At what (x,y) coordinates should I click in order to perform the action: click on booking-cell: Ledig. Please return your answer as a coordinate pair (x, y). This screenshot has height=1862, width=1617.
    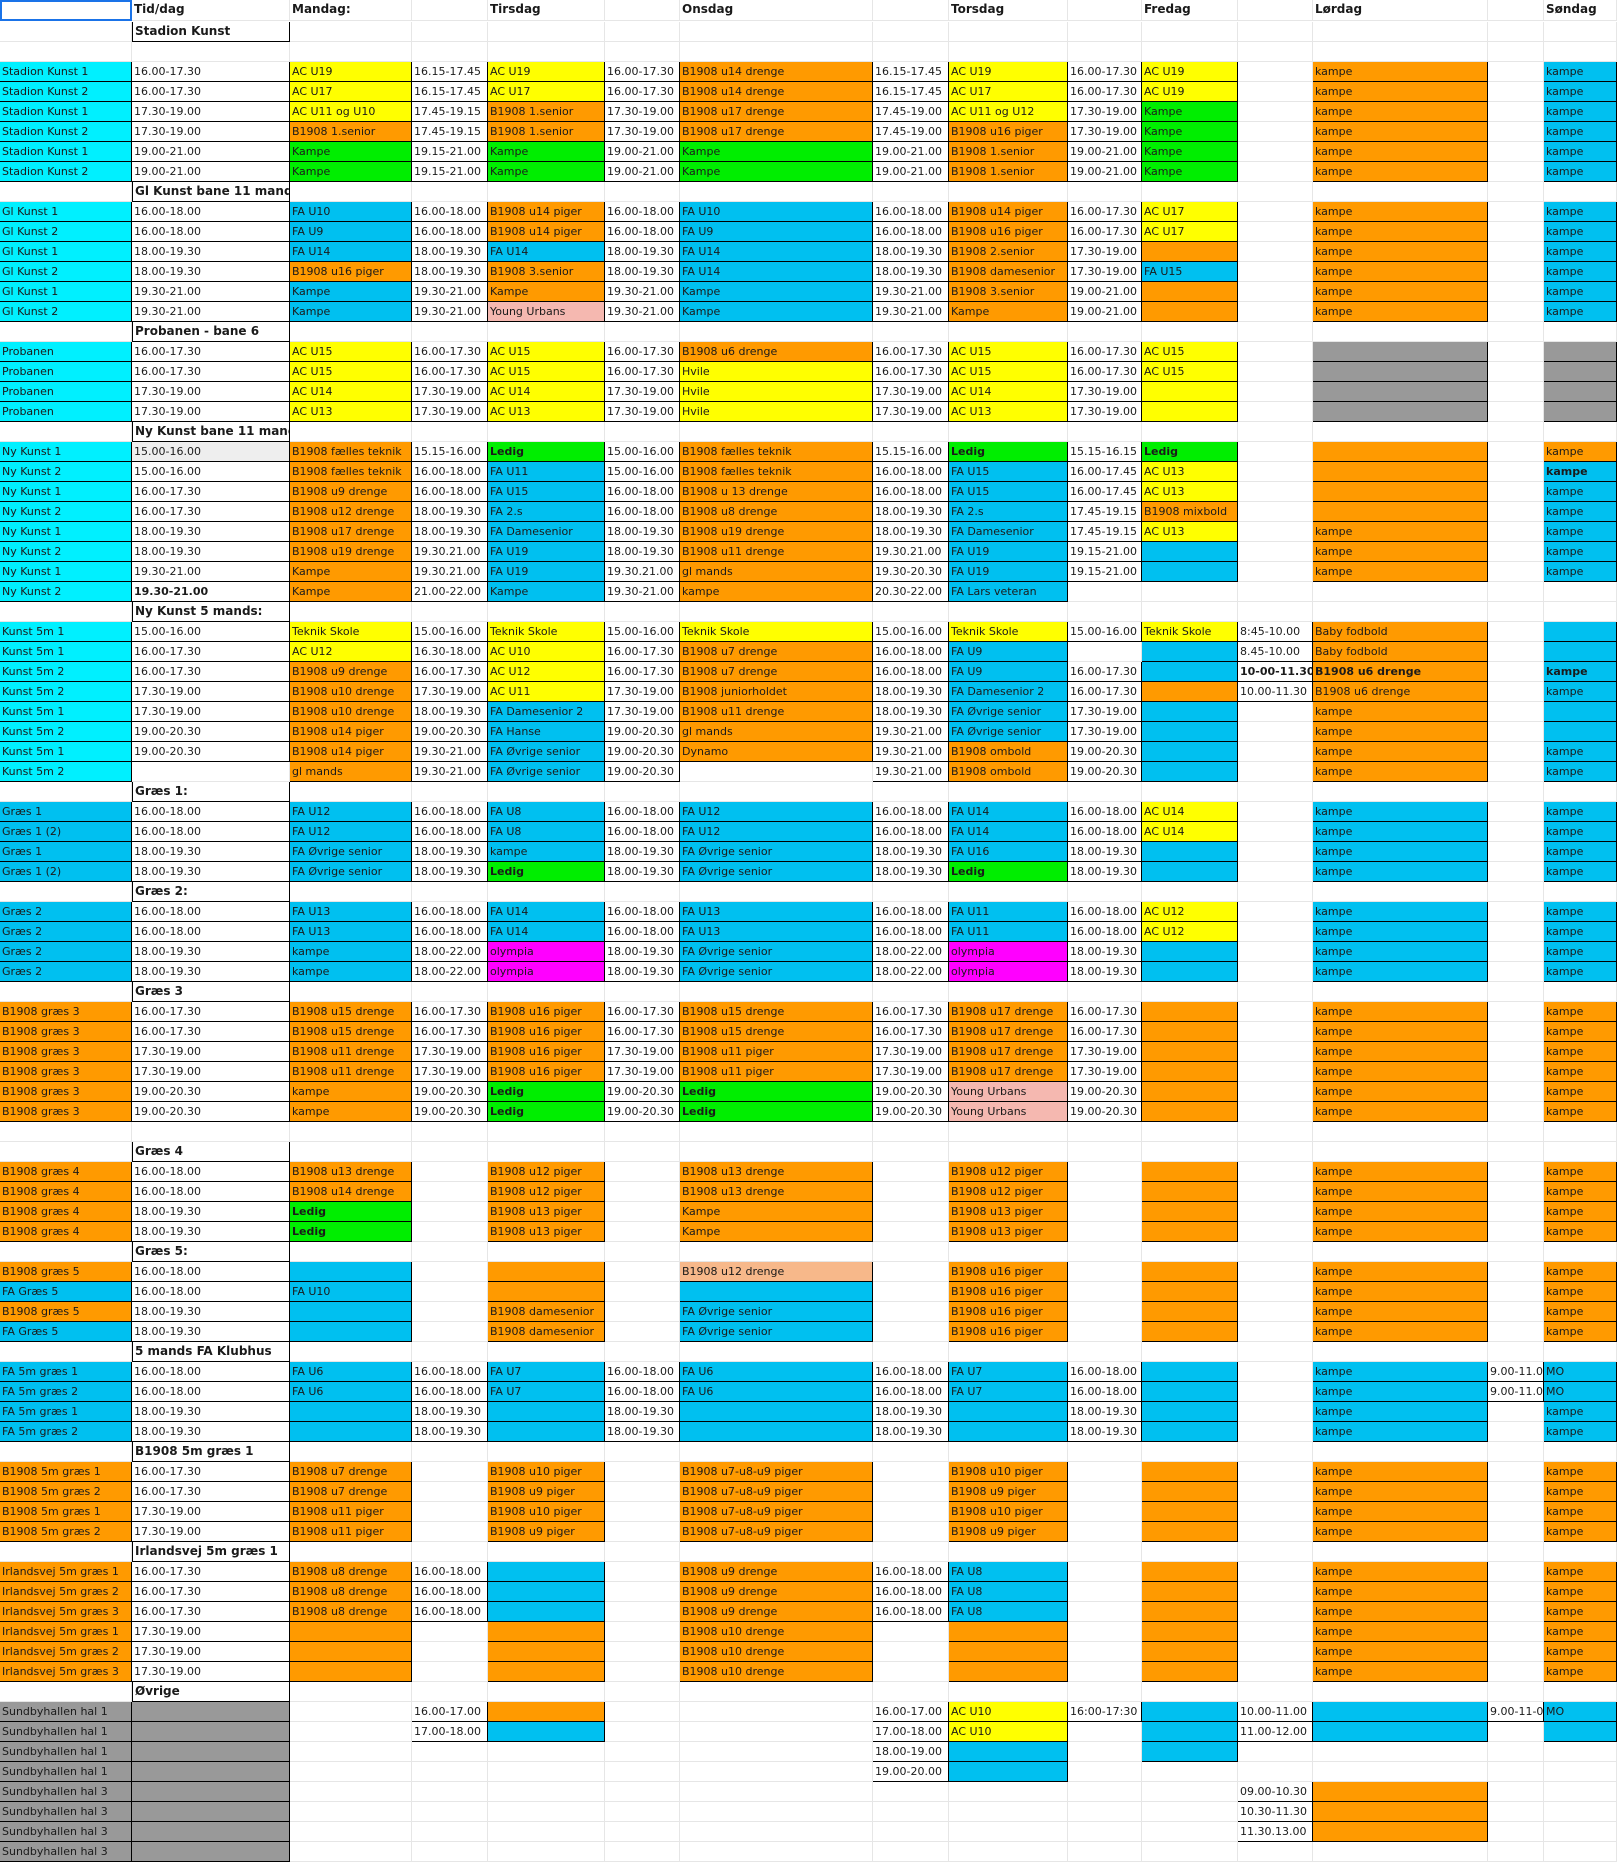
    Looking at the image, I should click on (1008, 872).